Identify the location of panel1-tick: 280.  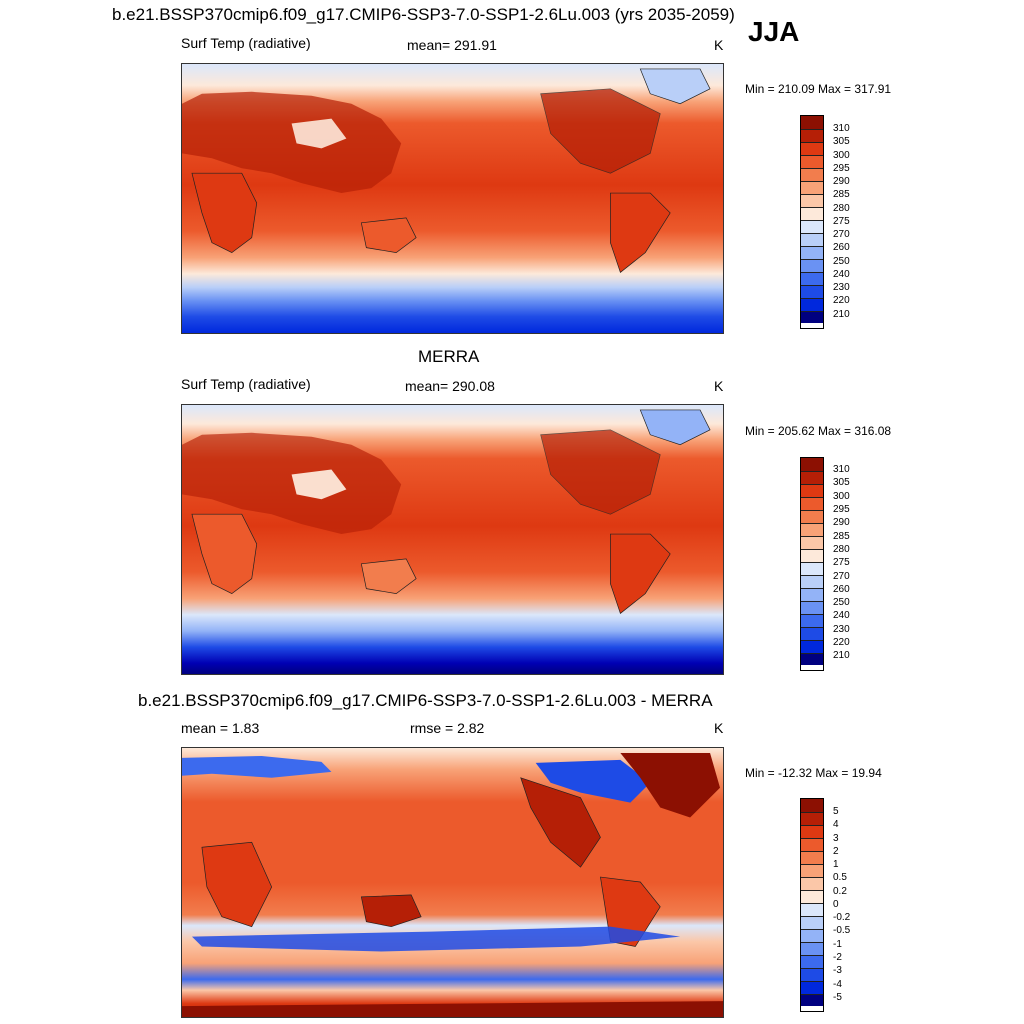
(841, 208).